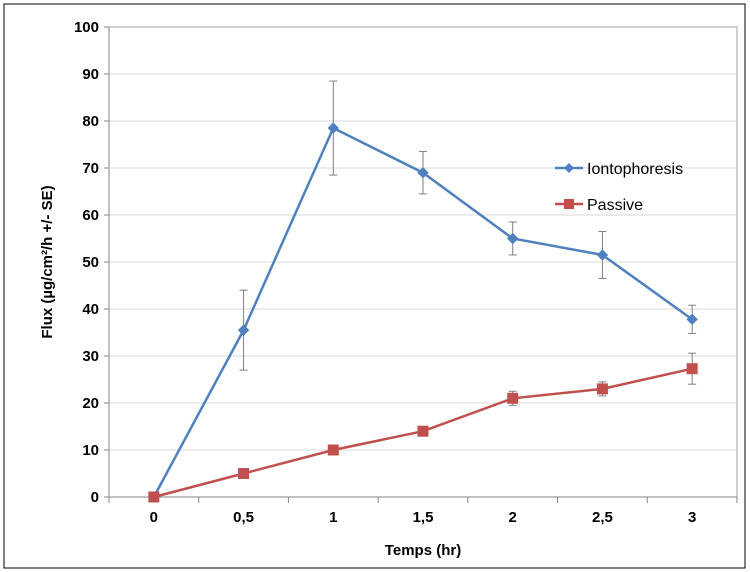 This screenshot has height=572, width=750. What do you see at coordinates (423, 550) in the screenshot?
I see `x-axis-title: Temps (hr)` at bounding box center [423, 550].